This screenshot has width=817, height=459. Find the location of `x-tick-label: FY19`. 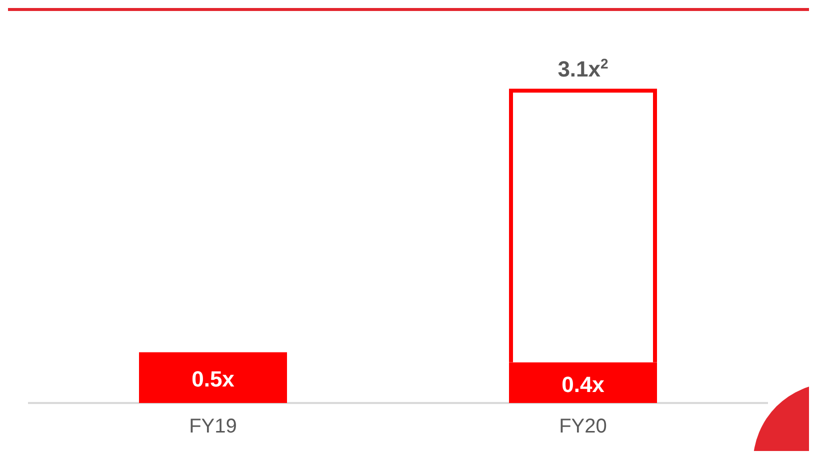

x-tick-label: FY19 is located at coordinates (213, 427).